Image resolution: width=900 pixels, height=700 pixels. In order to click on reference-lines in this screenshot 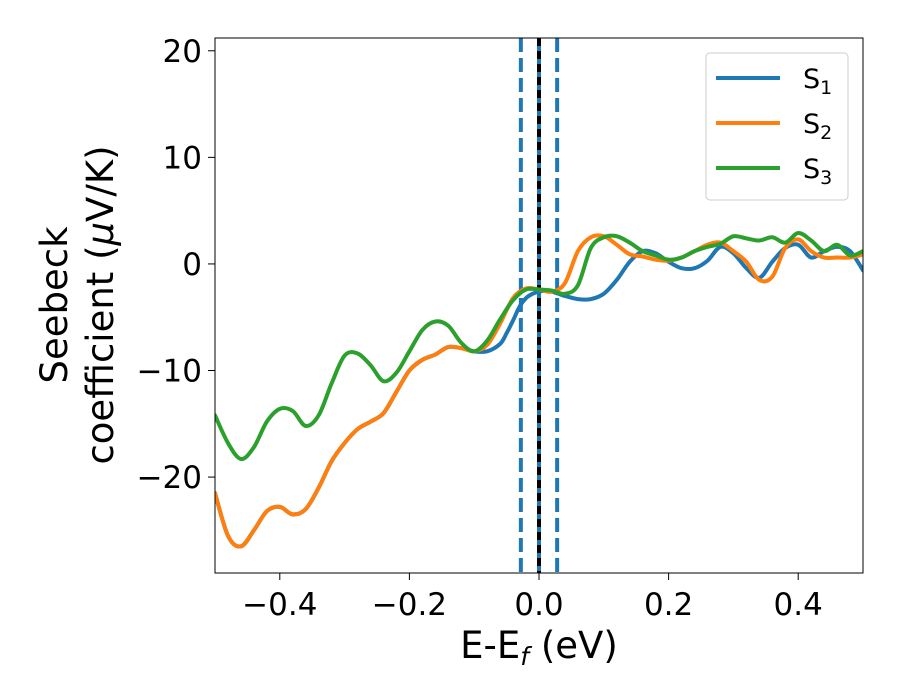, I will do `click(539, 305)`.